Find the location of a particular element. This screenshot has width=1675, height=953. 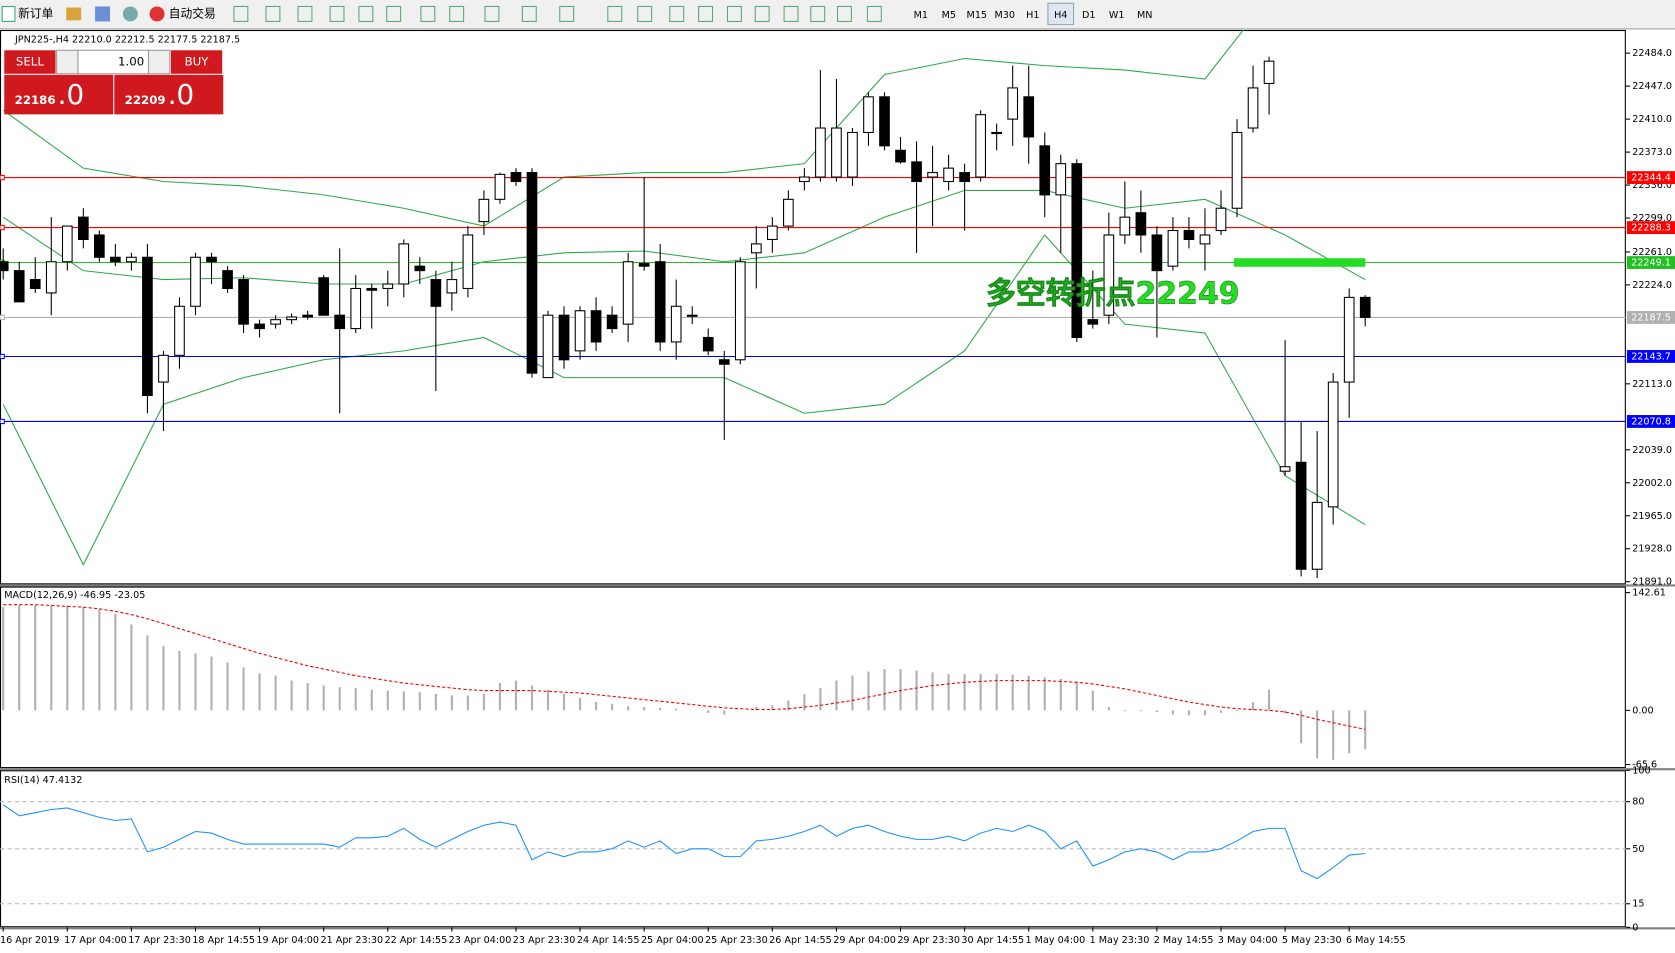

y-tick-label: 0 is located at coordinates (1635, 927).